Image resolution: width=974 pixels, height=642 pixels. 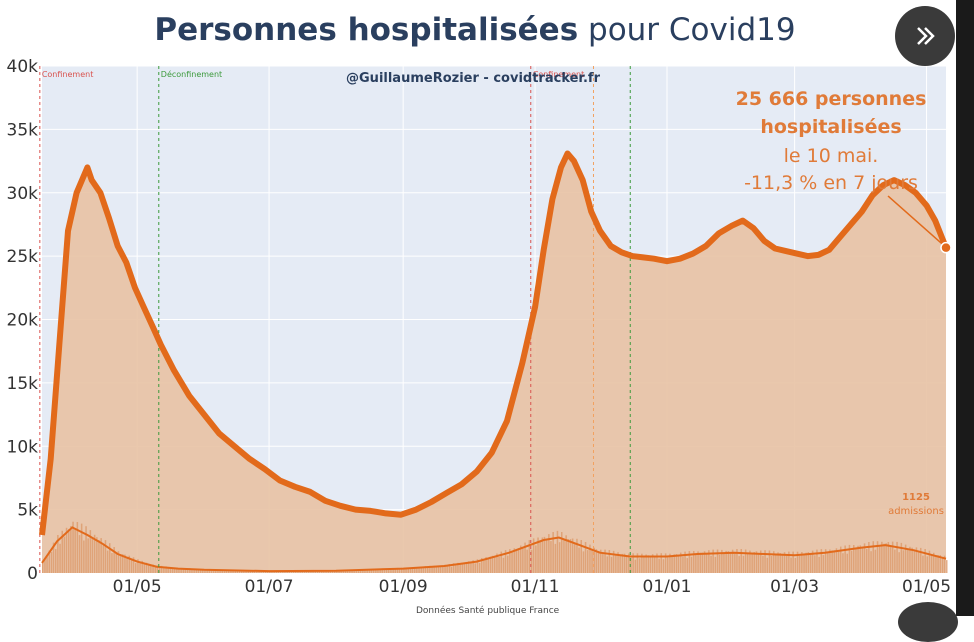 I want to click on double-chevron-right-icon, so click(x=926, y=36).